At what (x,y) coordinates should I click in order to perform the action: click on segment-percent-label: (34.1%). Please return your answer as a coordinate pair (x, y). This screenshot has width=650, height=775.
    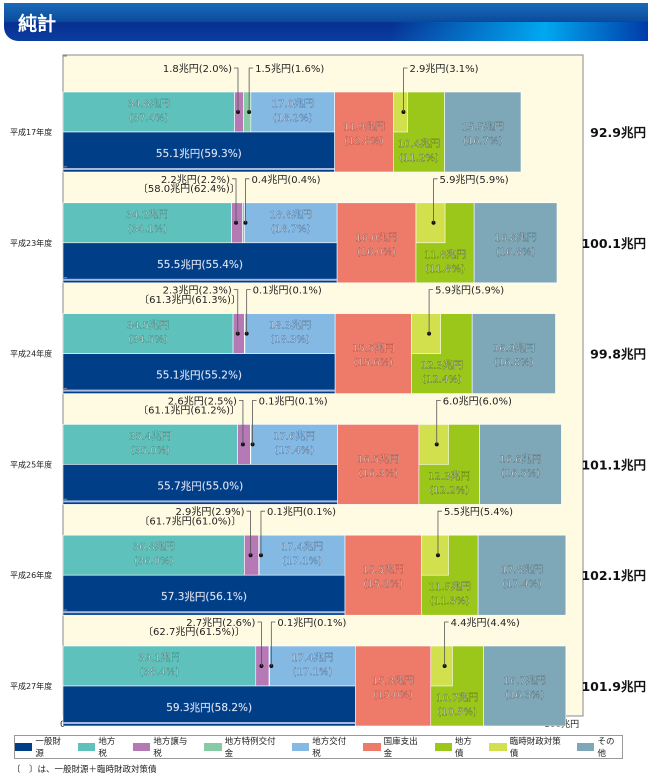
    Looking at the image, I should click on (148, 229).